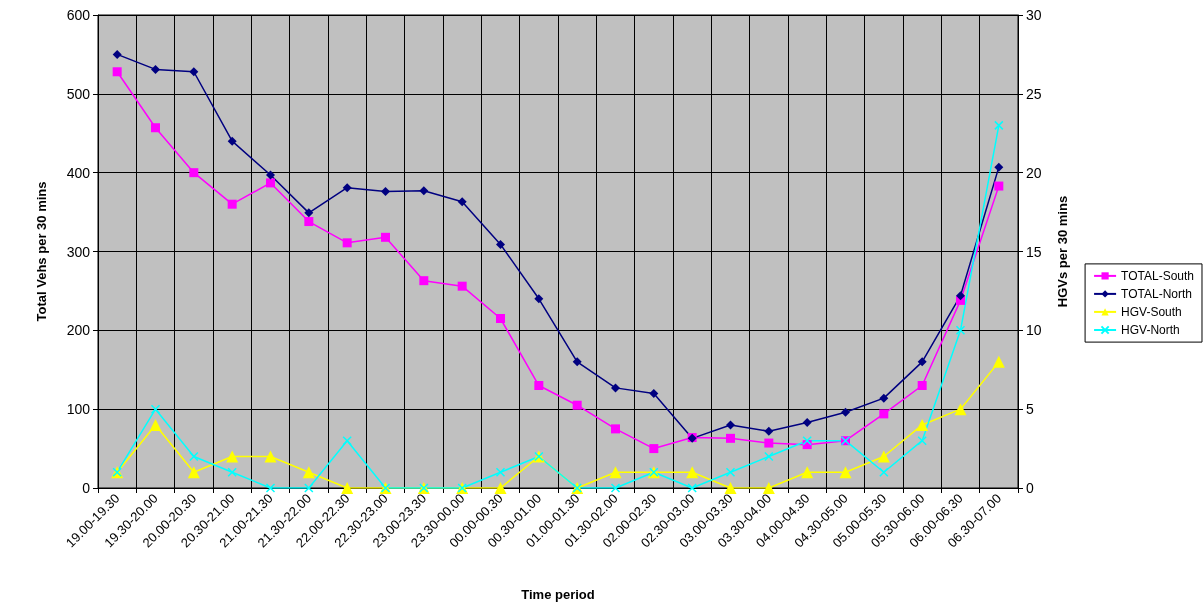 The height and width of the screenshot is (606, 1204). Describe the element at coordinates (558, 594) in the screenshot. I see `x-axis-title: Time period` at that location.